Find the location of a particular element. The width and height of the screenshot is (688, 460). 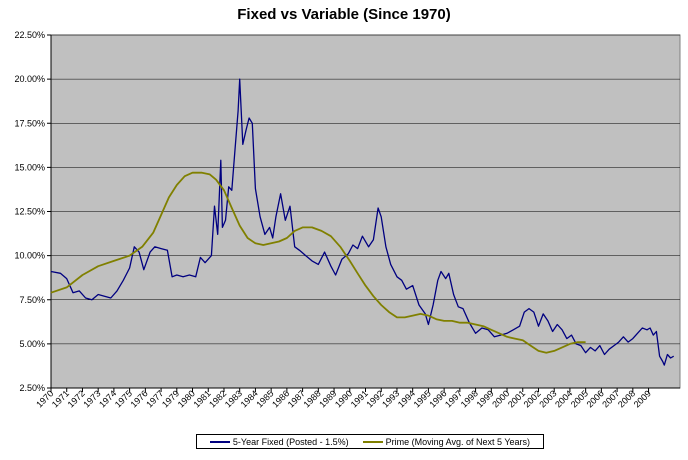

y-tick-label: 20.00% is located at coordinates (29, 79).